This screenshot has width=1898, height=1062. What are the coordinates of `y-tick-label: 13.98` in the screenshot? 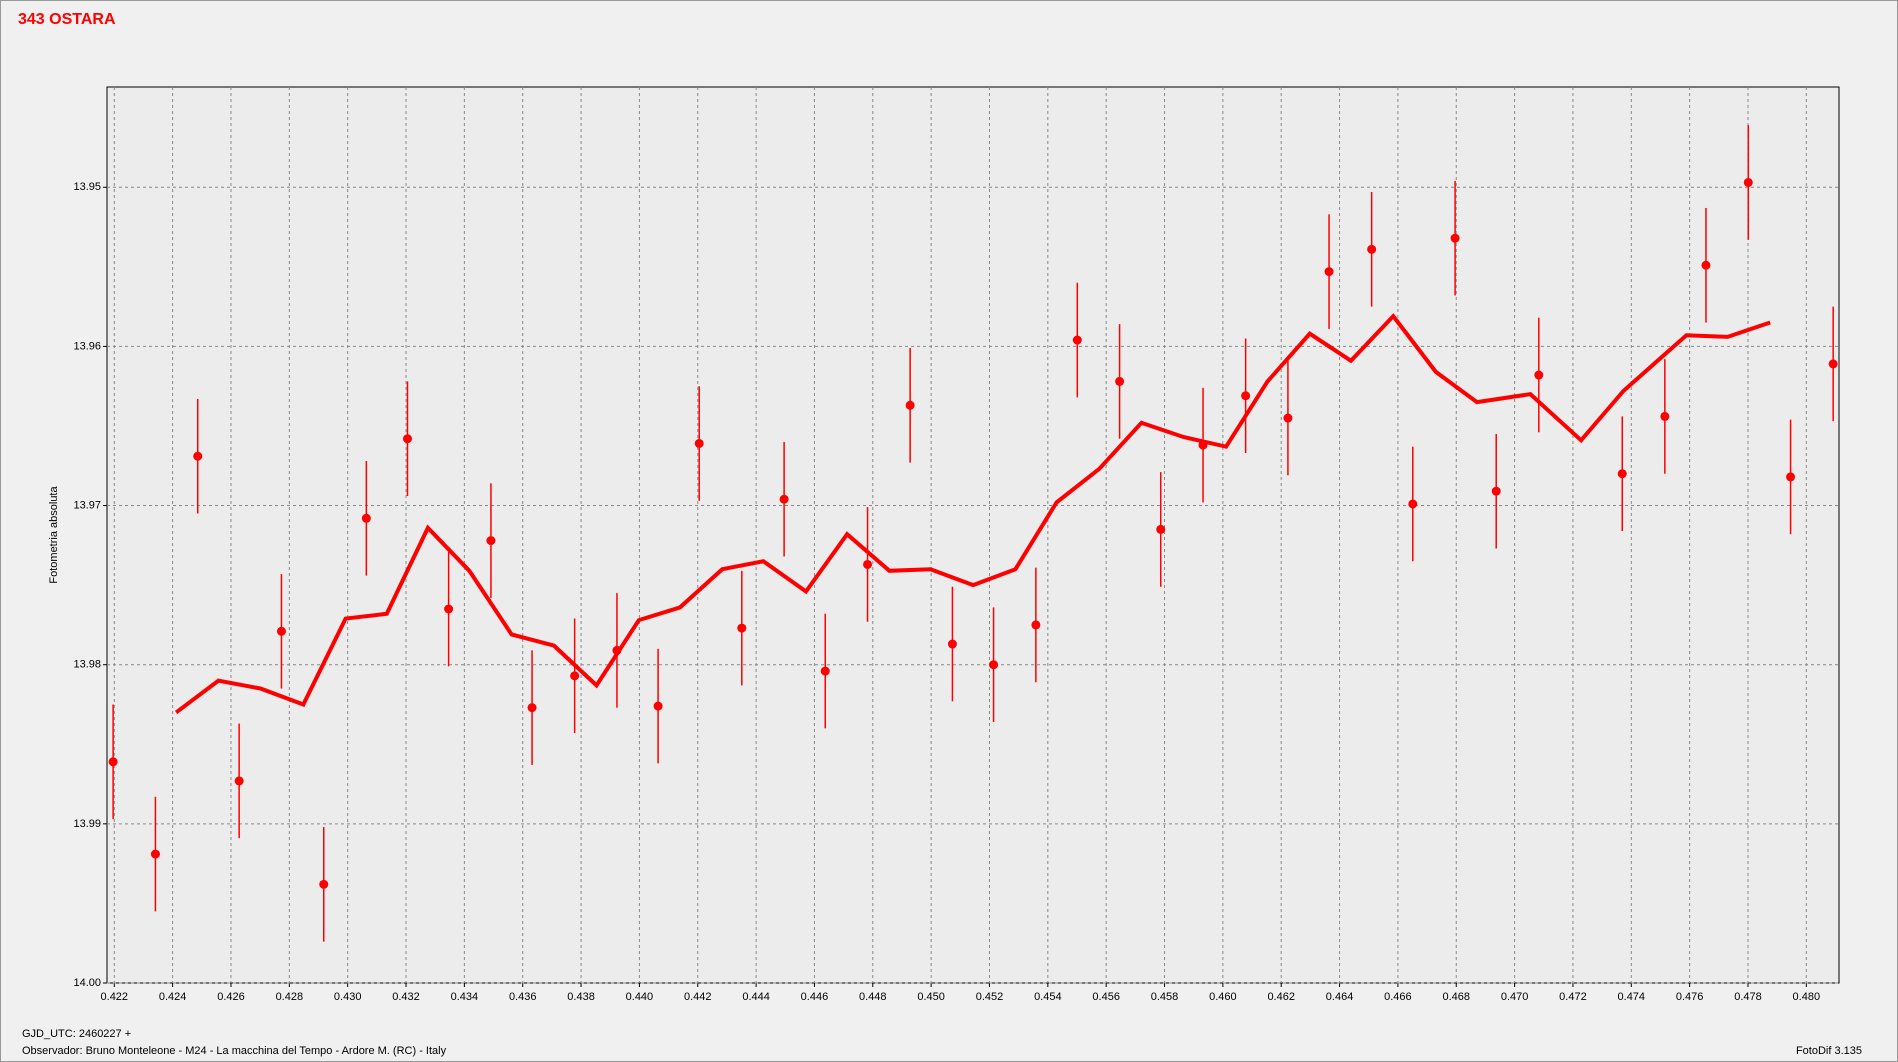 It's located at (87, 665).